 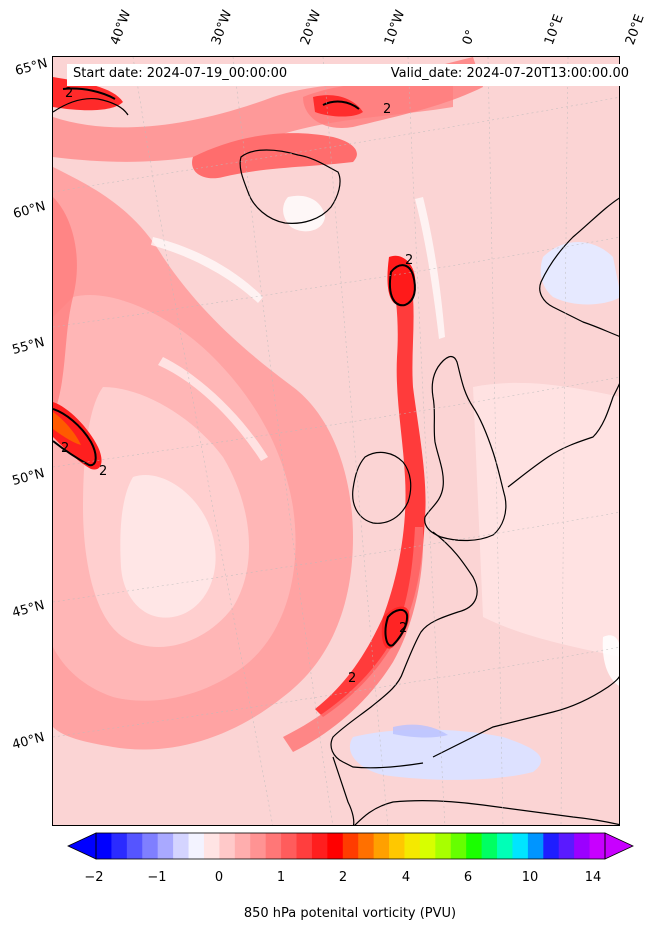 What do you see at coordinates (509, 73) in the screenshot?
I see `valid-date-label: Valid_date: 2024-07-20T13:00:00.00` at bounding box center [509, 73].